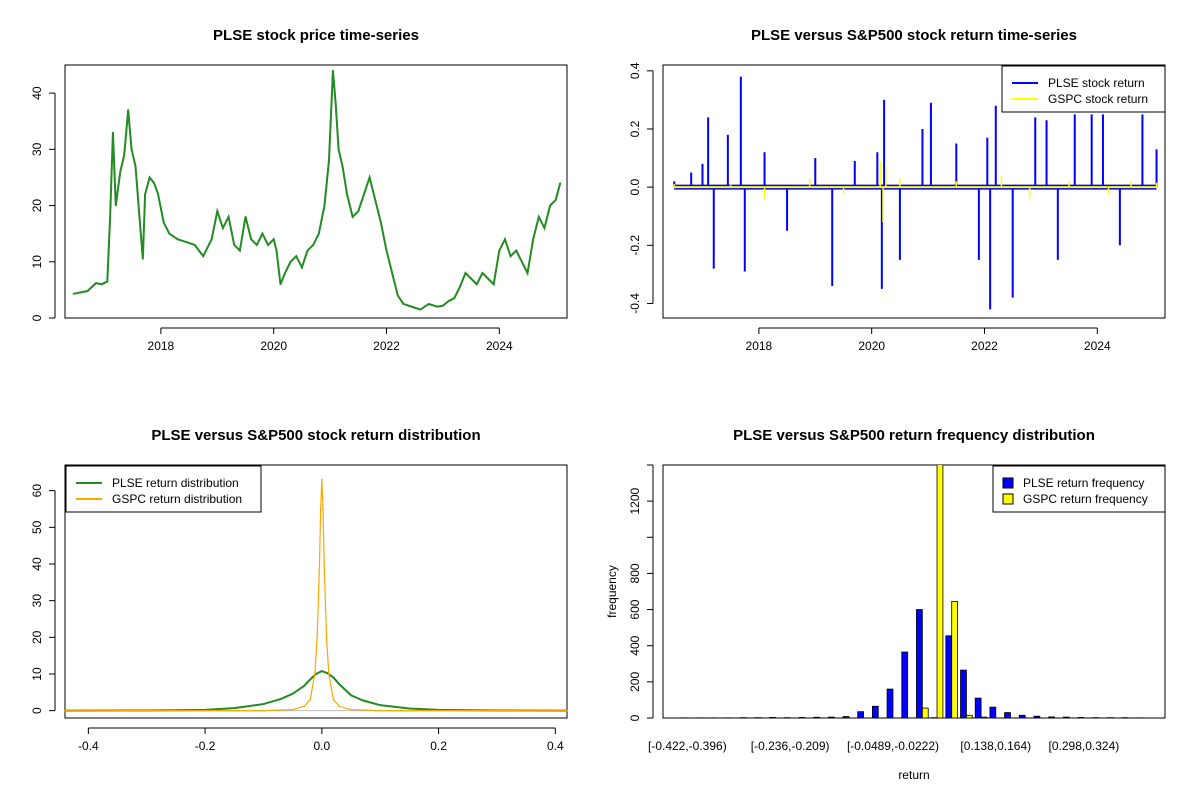  Describe the element at coordinates (316, 35) in the screenshot. I see `panel-title: PLSE stock price time-series` at that location.